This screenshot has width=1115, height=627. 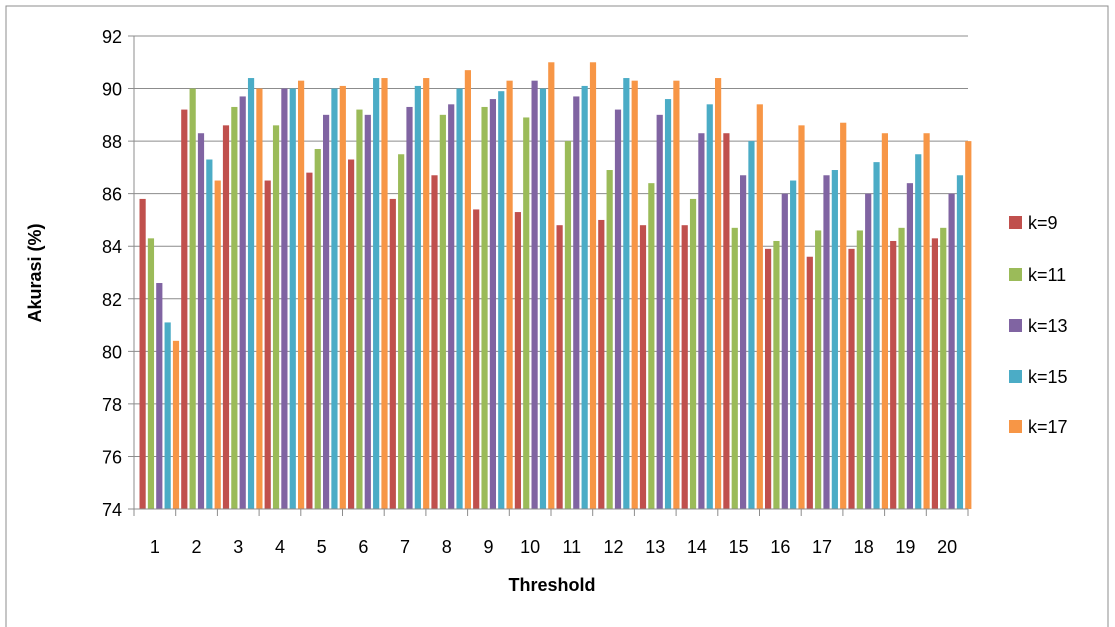 I want to click on bar-k-9-t17, so click(x=809, y=382).